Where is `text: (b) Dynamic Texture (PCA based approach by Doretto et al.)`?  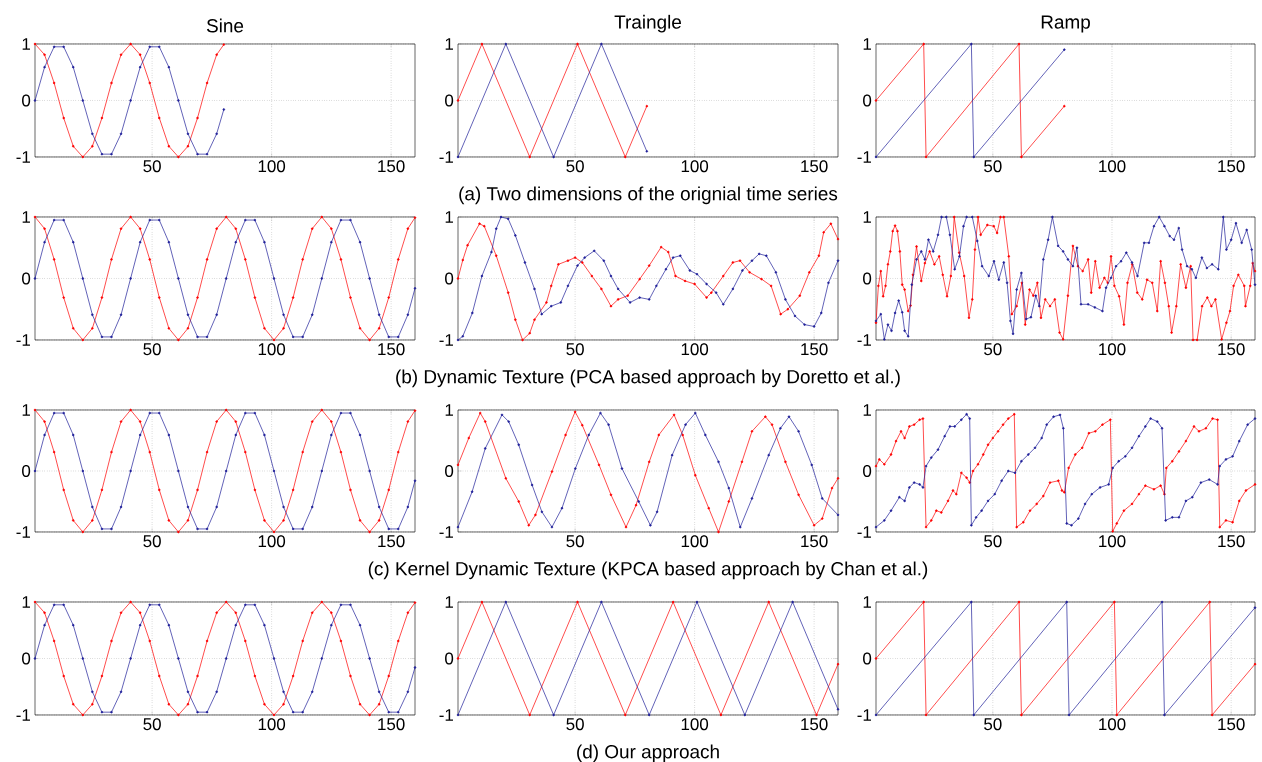
text: (b) Dynamic Texture (PCA based approach by Doretto et al.) is located at coordinates (648, 378).